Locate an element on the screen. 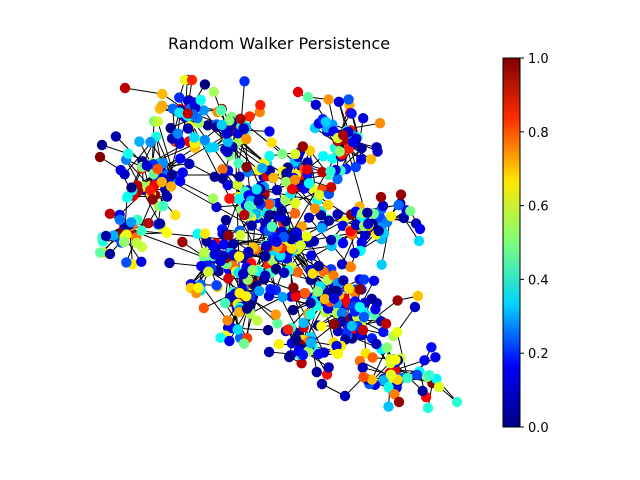  colorbar-ticks: 0.0 0.2 0.4 0.6 0.8 1.0 is located at coordinates (534, 244).